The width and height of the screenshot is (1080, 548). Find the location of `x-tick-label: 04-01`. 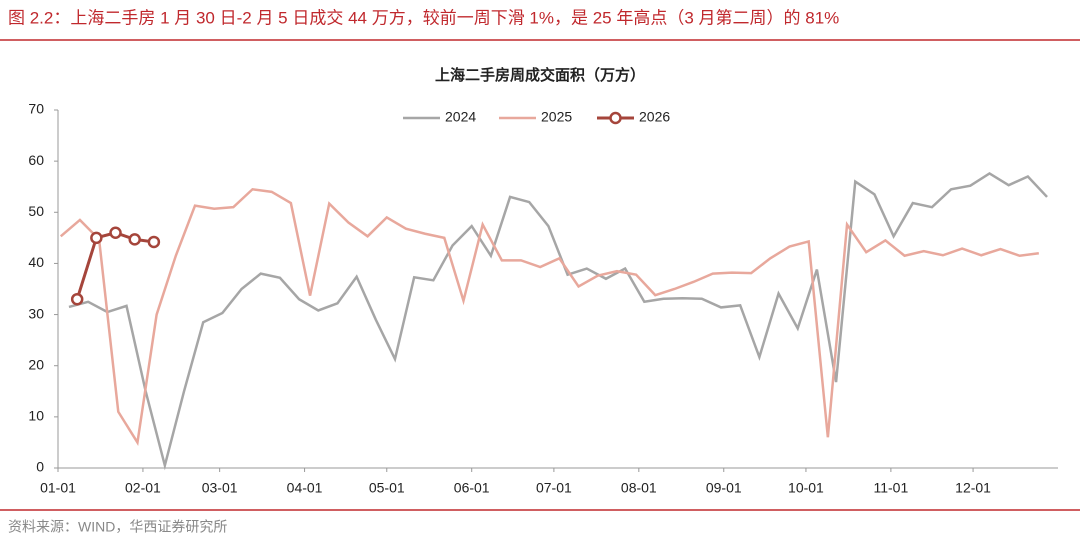

x-tick-label: 04-01 is located at coordinates (305, 488).